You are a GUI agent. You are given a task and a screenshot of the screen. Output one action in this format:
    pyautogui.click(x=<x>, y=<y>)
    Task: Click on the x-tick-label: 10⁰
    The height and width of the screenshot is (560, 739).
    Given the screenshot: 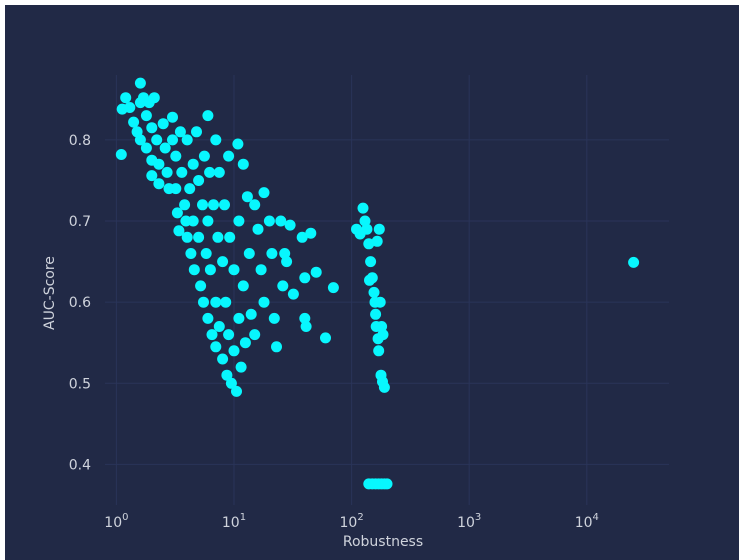 What is the action you would take?
    pyautogui.click(x=116, y=521)
    